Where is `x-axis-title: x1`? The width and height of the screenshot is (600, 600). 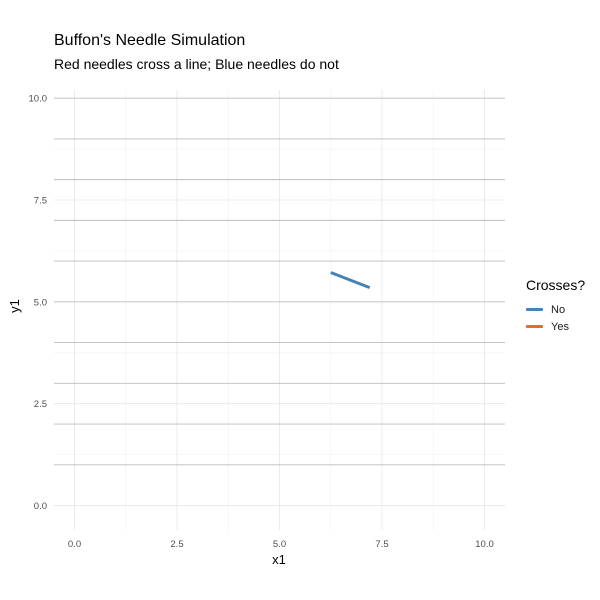 x-axis-title: x1 is located at coordinates (279, 559).